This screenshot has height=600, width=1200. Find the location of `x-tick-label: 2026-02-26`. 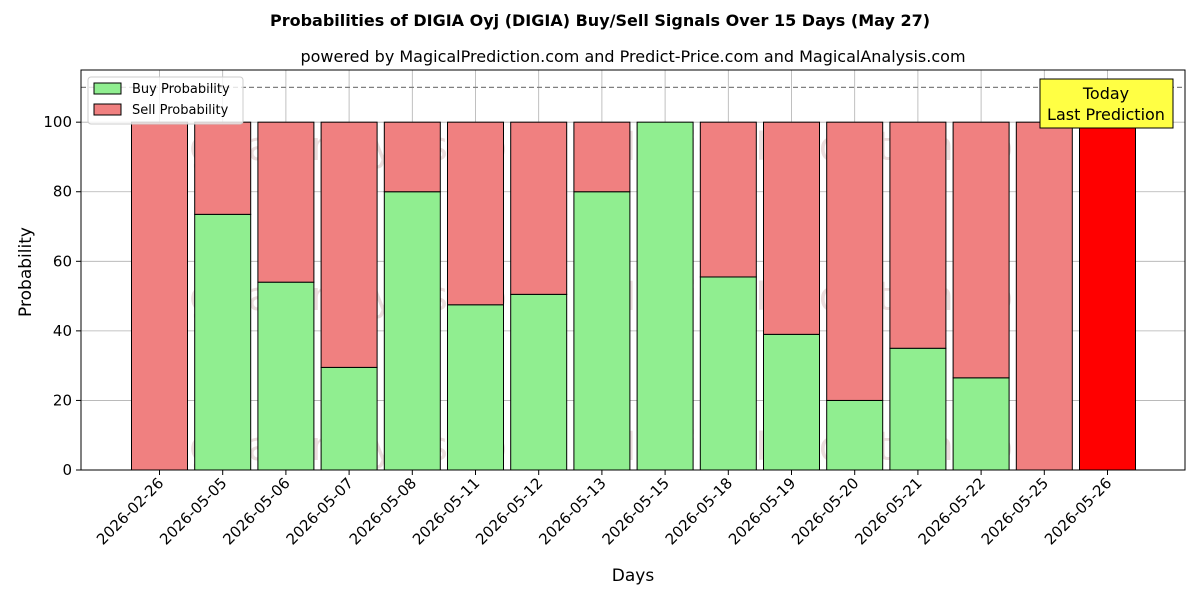

x-tick-label: 2026-02-26 is located at coordinates (130, 511).